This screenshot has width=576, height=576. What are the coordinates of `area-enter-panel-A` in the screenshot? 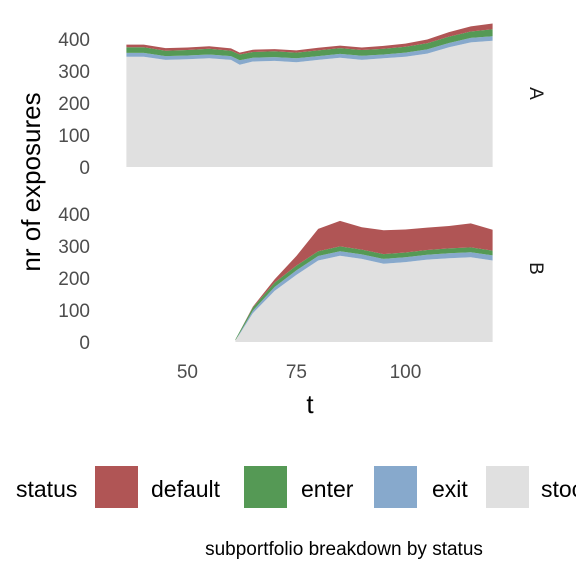 It's located at (309, 45).